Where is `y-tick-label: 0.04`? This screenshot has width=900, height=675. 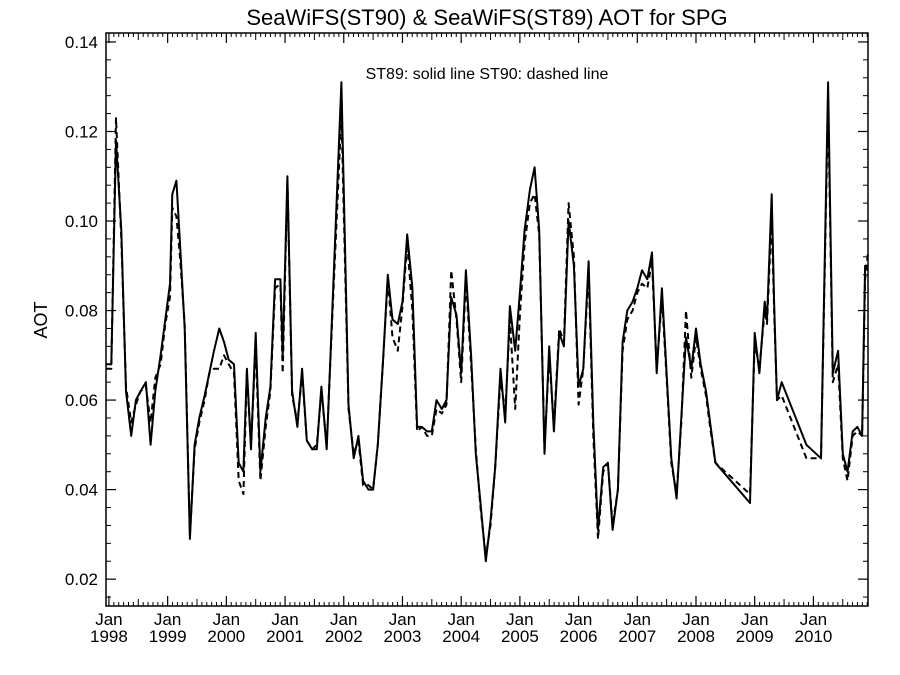
y-tick-label: 0.04 is located at coordinates (81, 490).